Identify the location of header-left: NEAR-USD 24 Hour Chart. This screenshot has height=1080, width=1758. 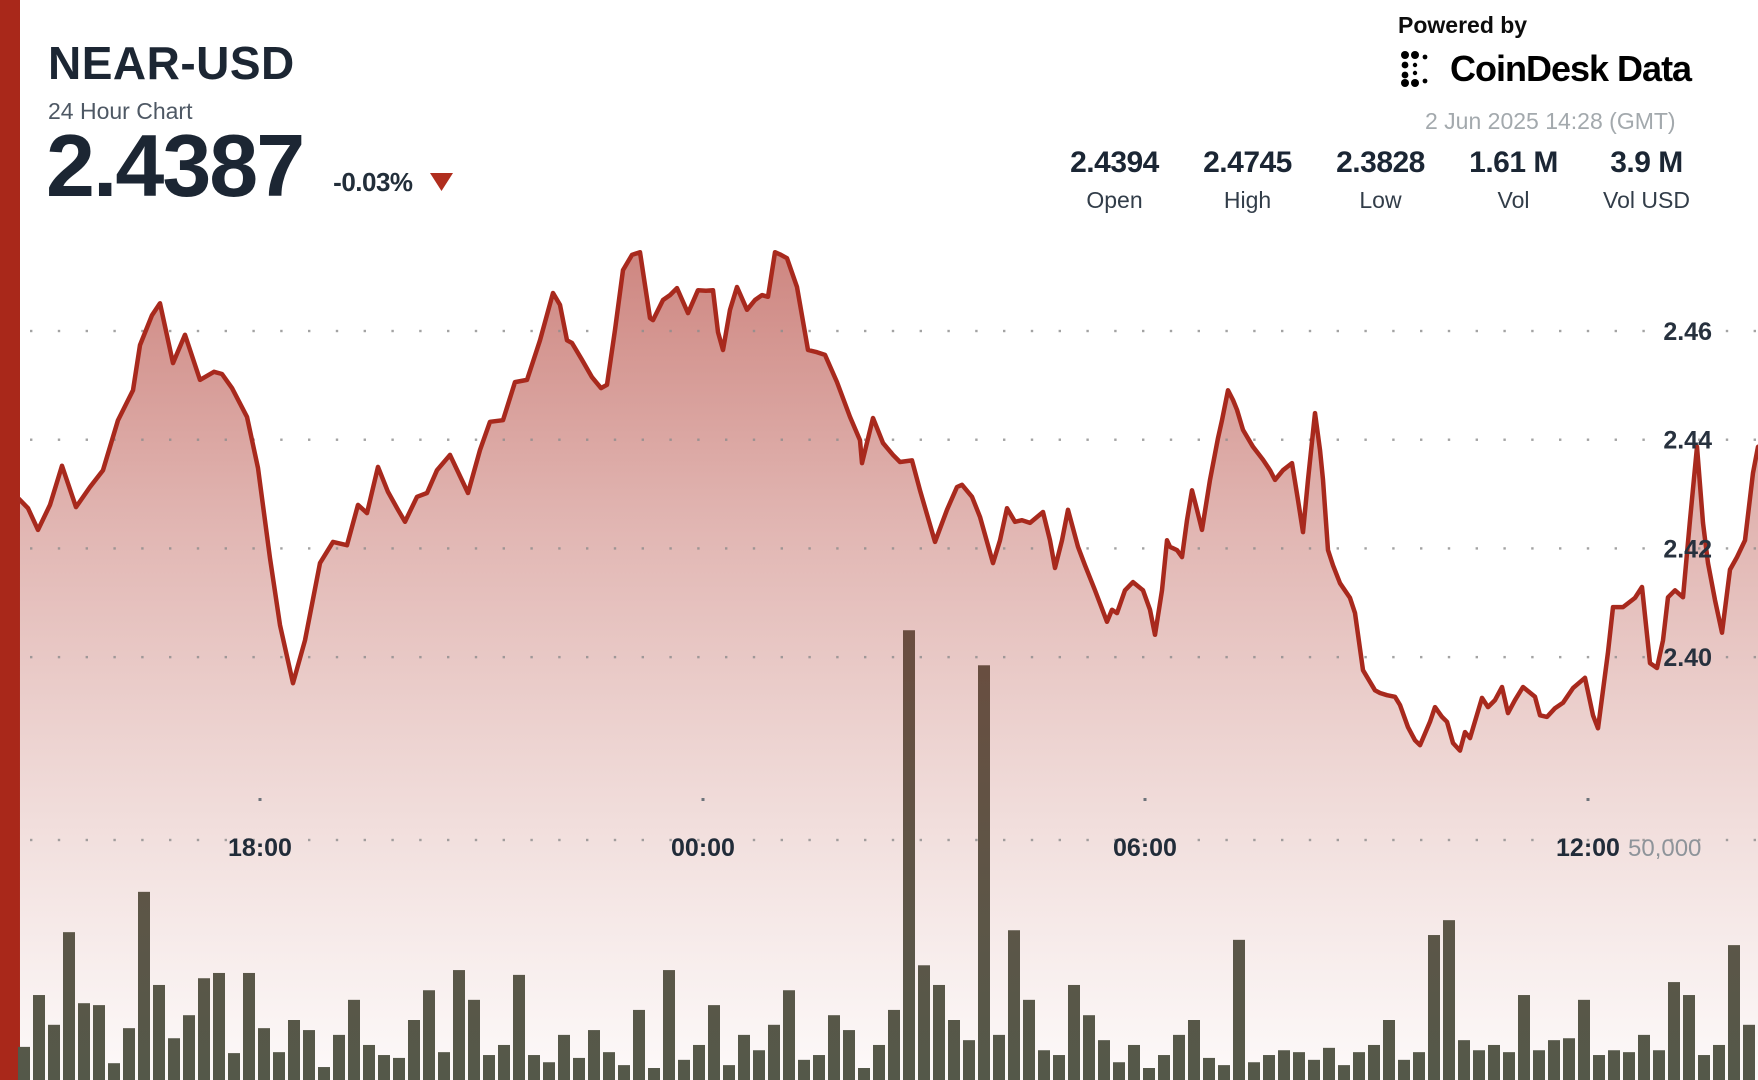
(171, 82).